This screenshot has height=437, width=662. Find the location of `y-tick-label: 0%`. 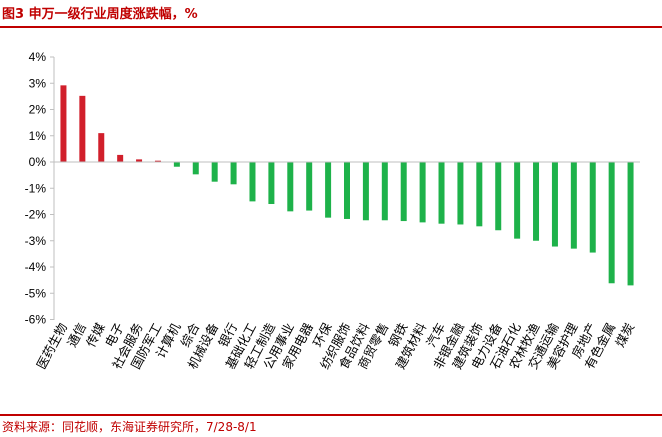

y-tick-label: 0% is located at coordinates (38, 162).